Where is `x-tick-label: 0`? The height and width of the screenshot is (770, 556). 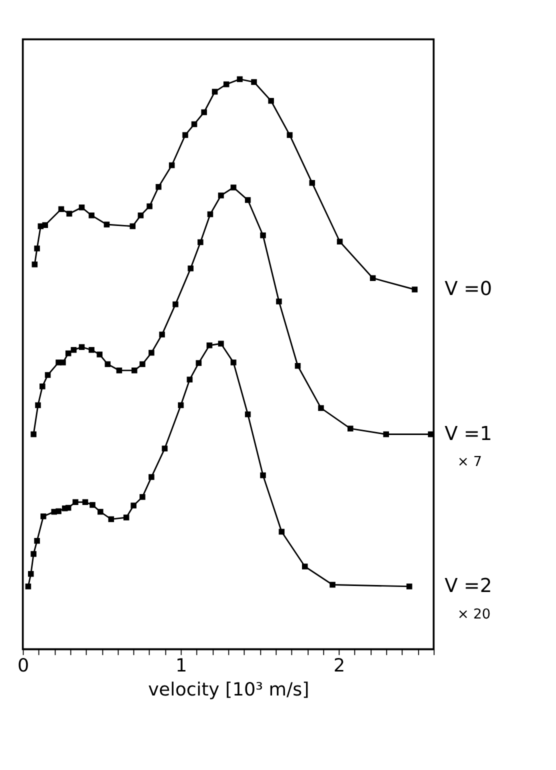 x-tick-label: 0 is located at coordinates (23, 666).